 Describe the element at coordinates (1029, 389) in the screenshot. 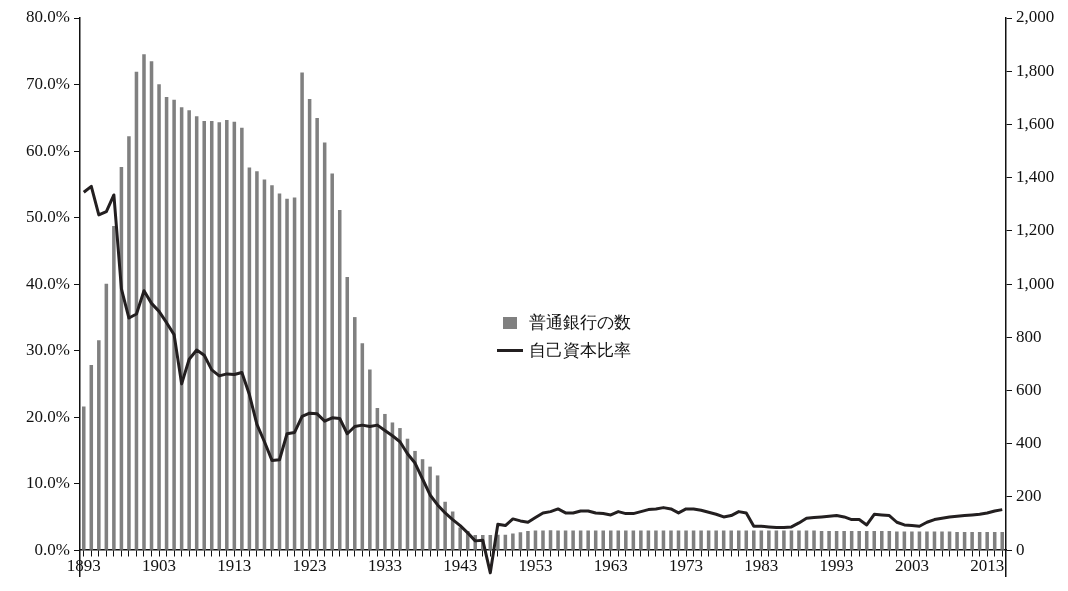

I see `y2-tick-label: 600` at that location.